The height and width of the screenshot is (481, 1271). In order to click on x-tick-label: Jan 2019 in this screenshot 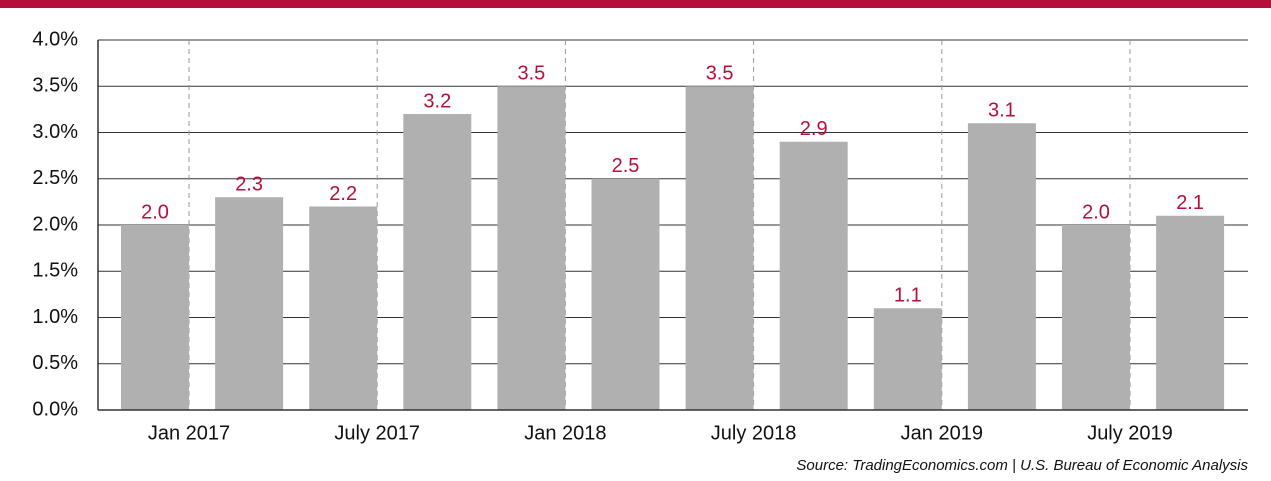, I will do `click(942, 433)`.